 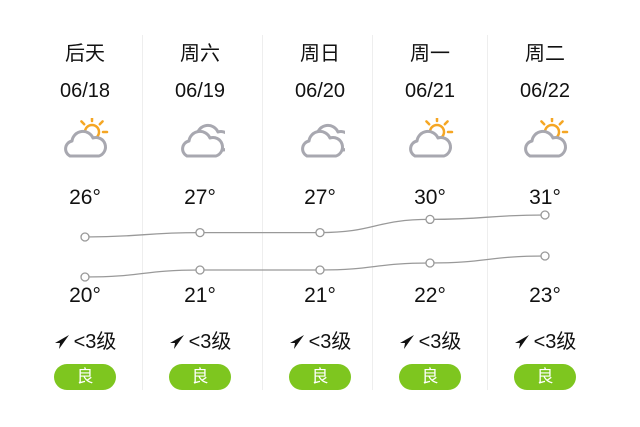 What do you see at coordinates (85, 91) in the screenshot?
I see `date-label: 06/18` at bounding box center [85, 91].